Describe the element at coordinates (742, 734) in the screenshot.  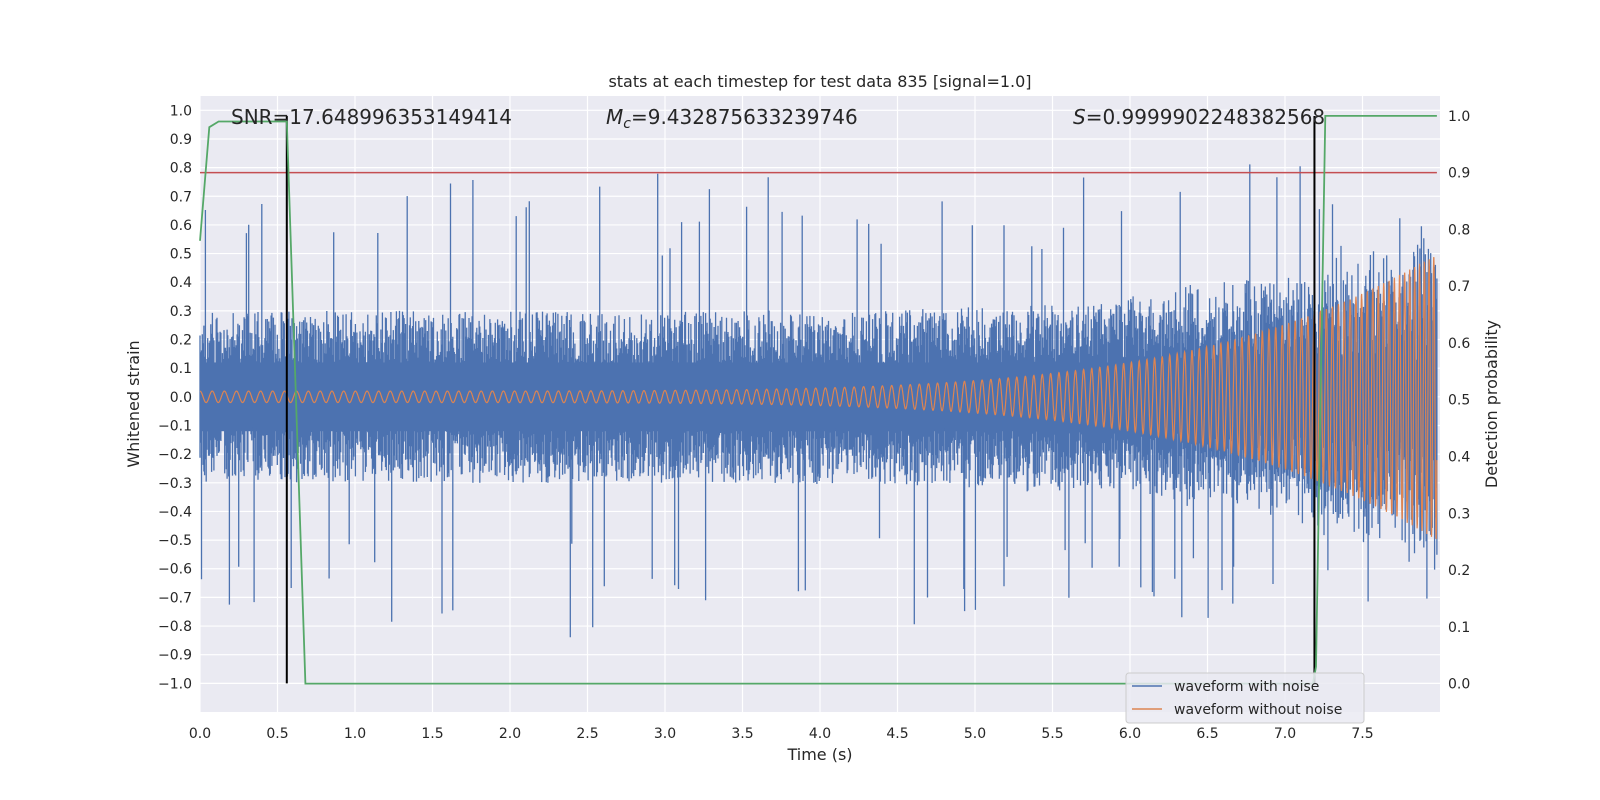
I see `x-tick-label: 3.5` at that location.